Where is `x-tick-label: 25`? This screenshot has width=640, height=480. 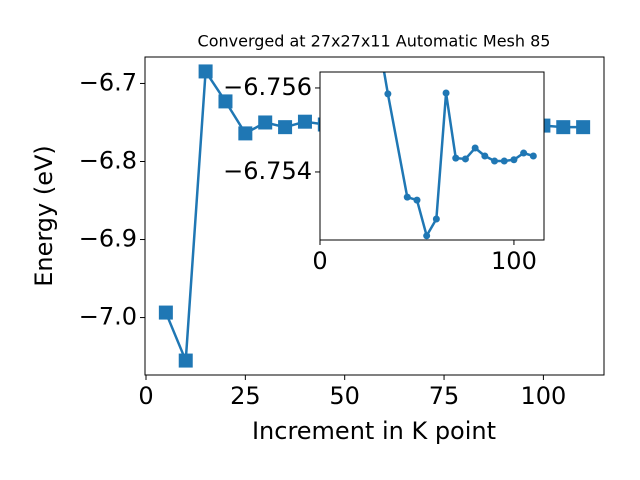
x-tick-label: 25 is located at coordinates (245, 396).